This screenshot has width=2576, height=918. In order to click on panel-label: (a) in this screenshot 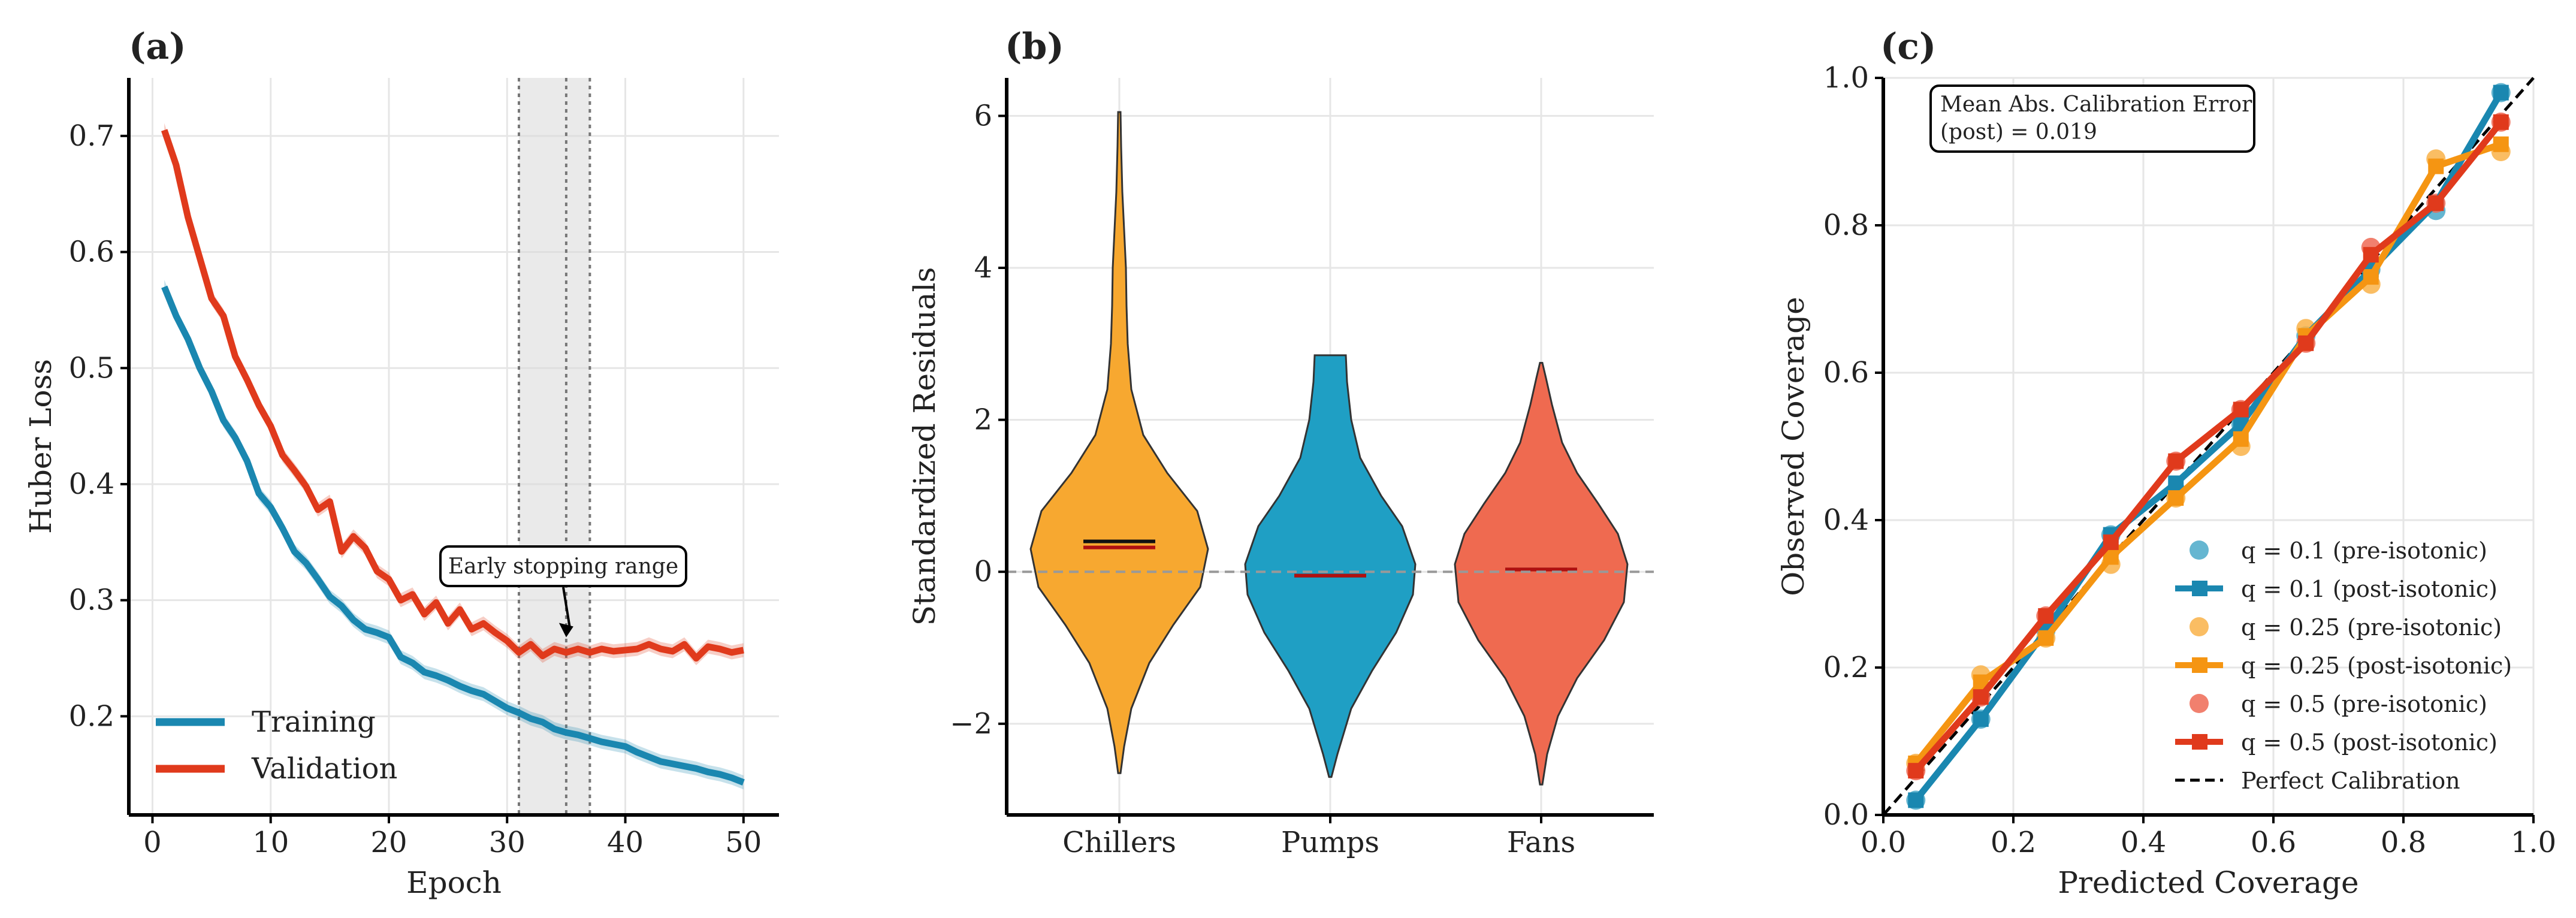, I will do `click(158, 47)`.